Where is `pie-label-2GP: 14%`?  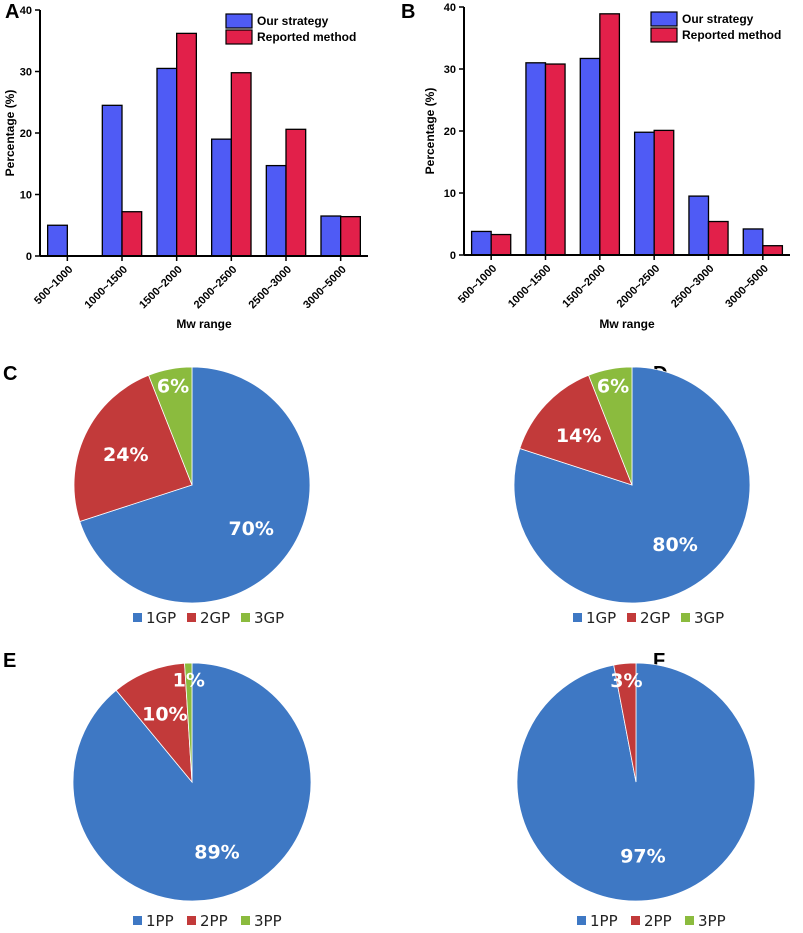
pie-label-2GP: 14% is located at coordinates (578, 436).